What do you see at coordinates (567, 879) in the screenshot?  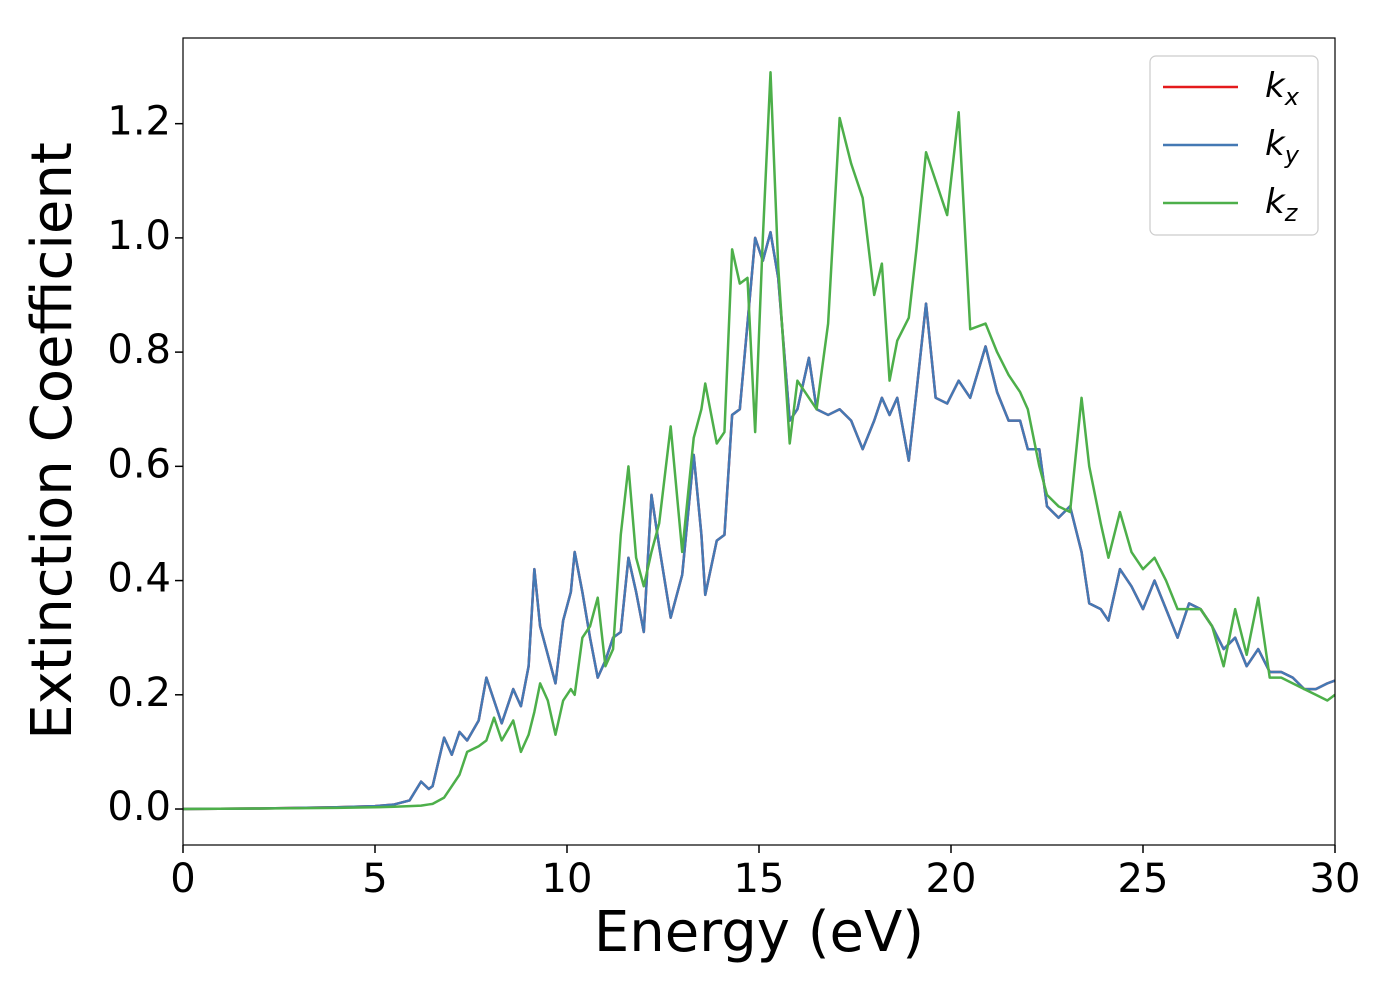 I see `x-tick-label: 10` at bounding box center [567, 879].